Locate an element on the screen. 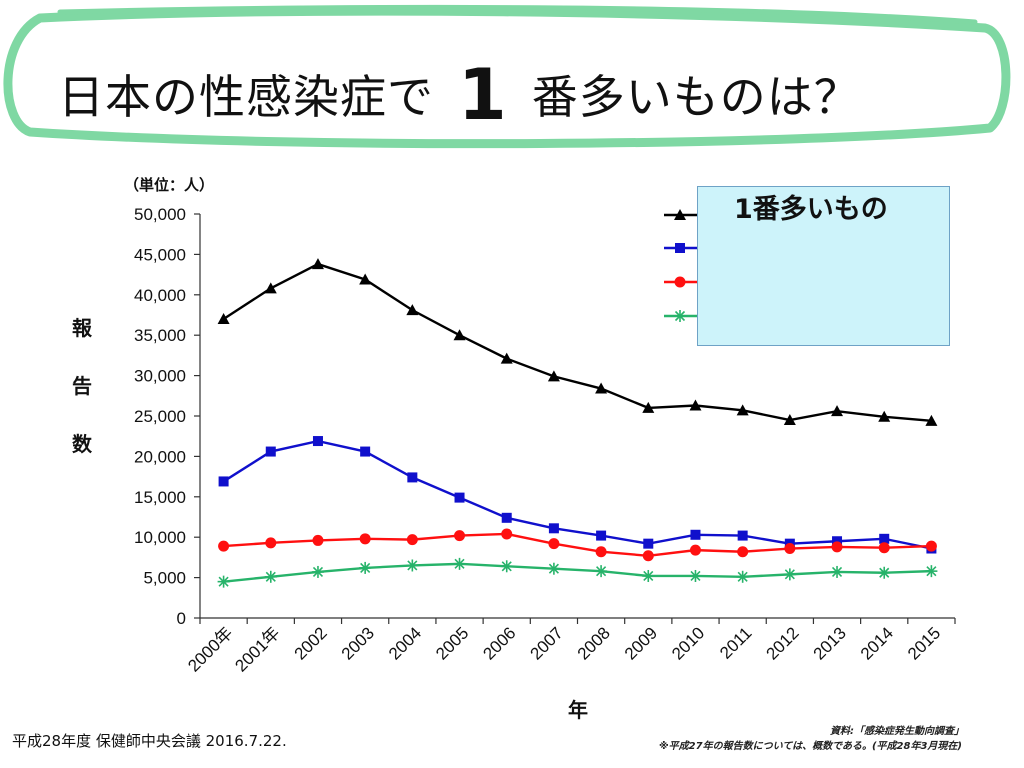 The height and width of the screenshot is (768, 1024). x-tick-label: 2013 is located at coordinates (830, 643).